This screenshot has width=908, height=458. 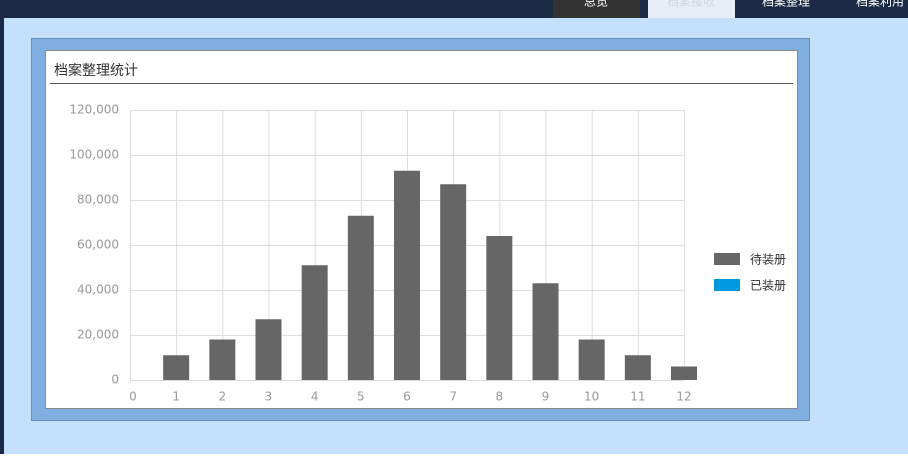 What do you see at coordinates (683, 397) in the screenshot?
I see `x-tick-label: 12` at bounding box center [683, 397].